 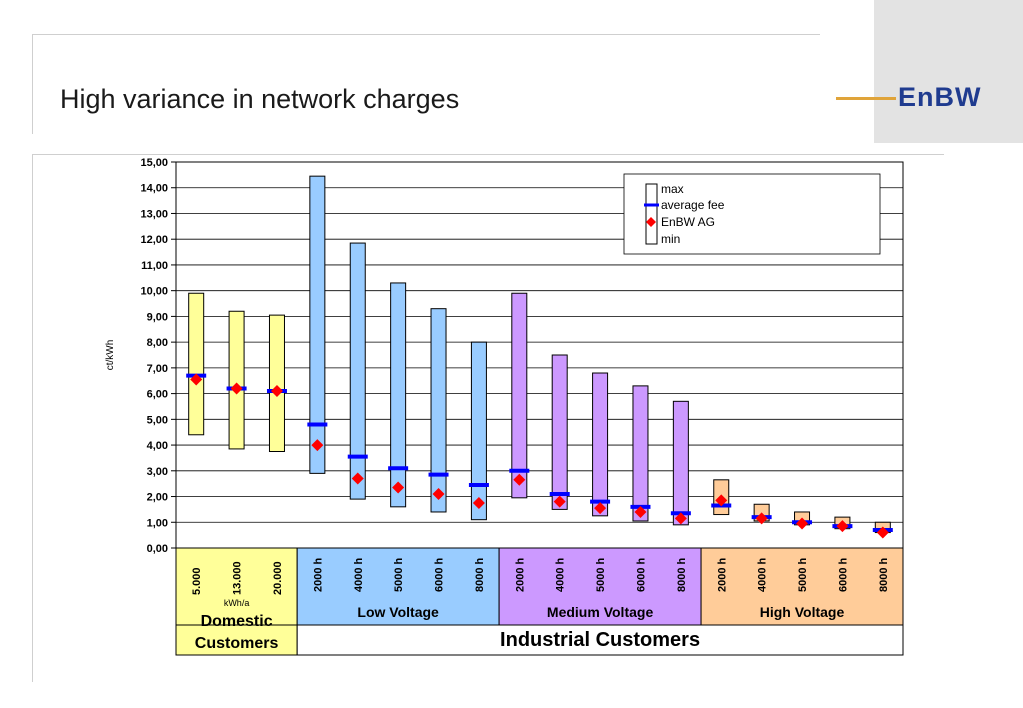 What do you see at coordinates (651, 222) in the screenshot?
I see `legend-enbw-swatch` at bounding box center [651, 222].